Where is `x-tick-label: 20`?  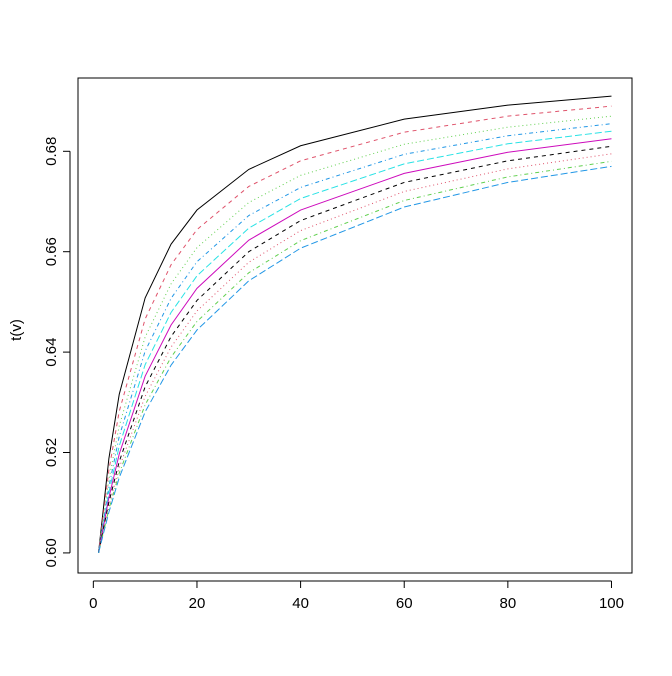
x-tick-label: 20 is located at coordinates (197, 603).